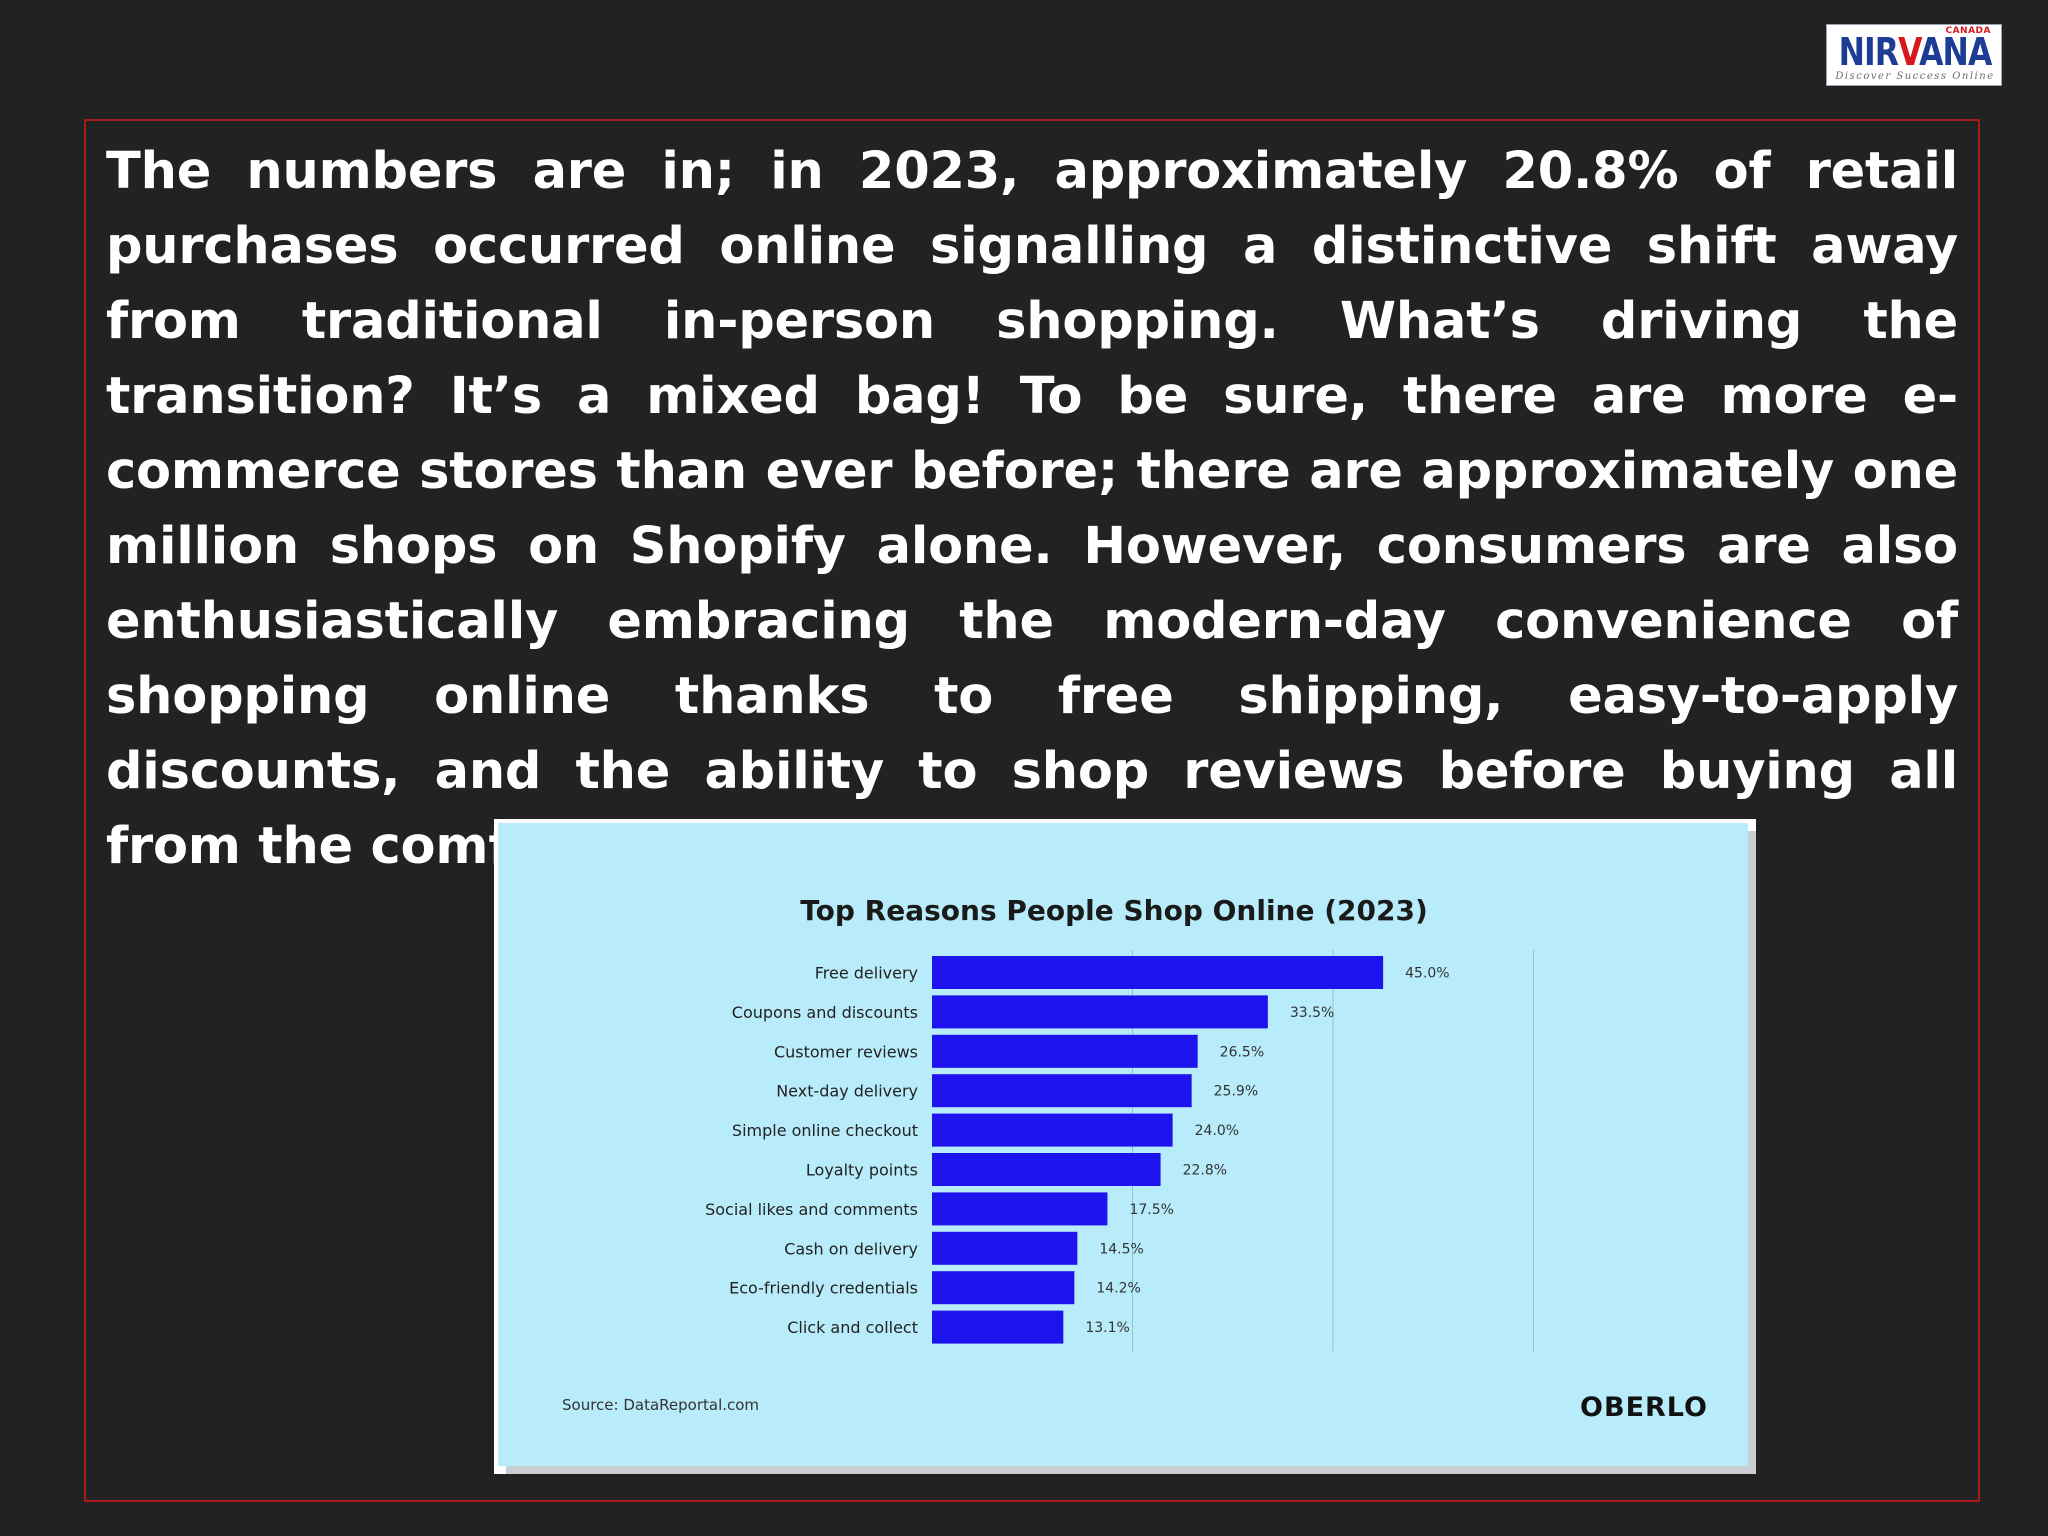 The width and height of the screenshot is (2048, 1536). I want to click on logo-word-end: ANA, so click(1955, 52).